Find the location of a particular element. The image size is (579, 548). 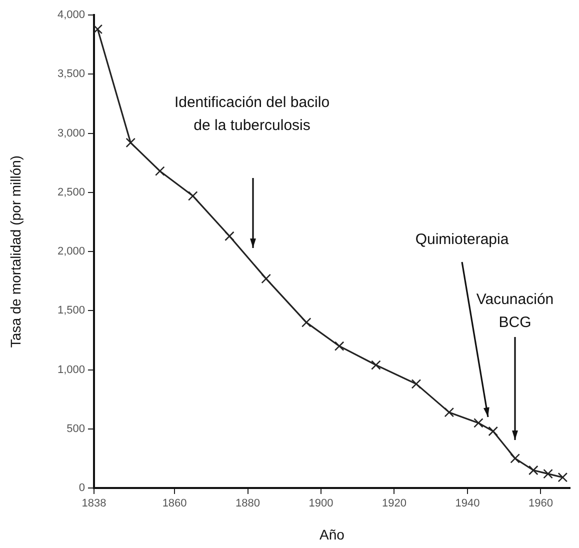

y-tick-label: 2,500 is located at coordinates (71, 192).